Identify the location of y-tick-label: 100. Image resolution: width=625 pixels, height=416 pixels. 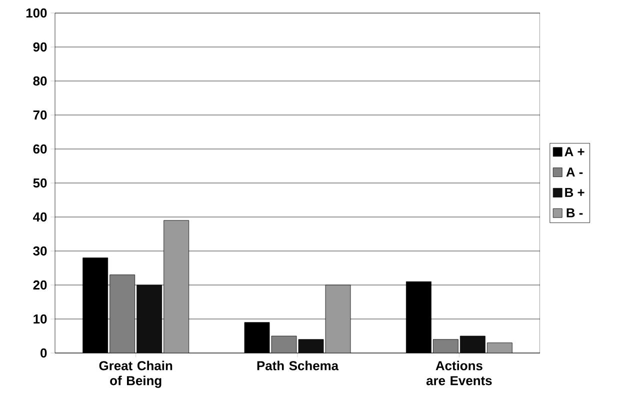
(36, 13).